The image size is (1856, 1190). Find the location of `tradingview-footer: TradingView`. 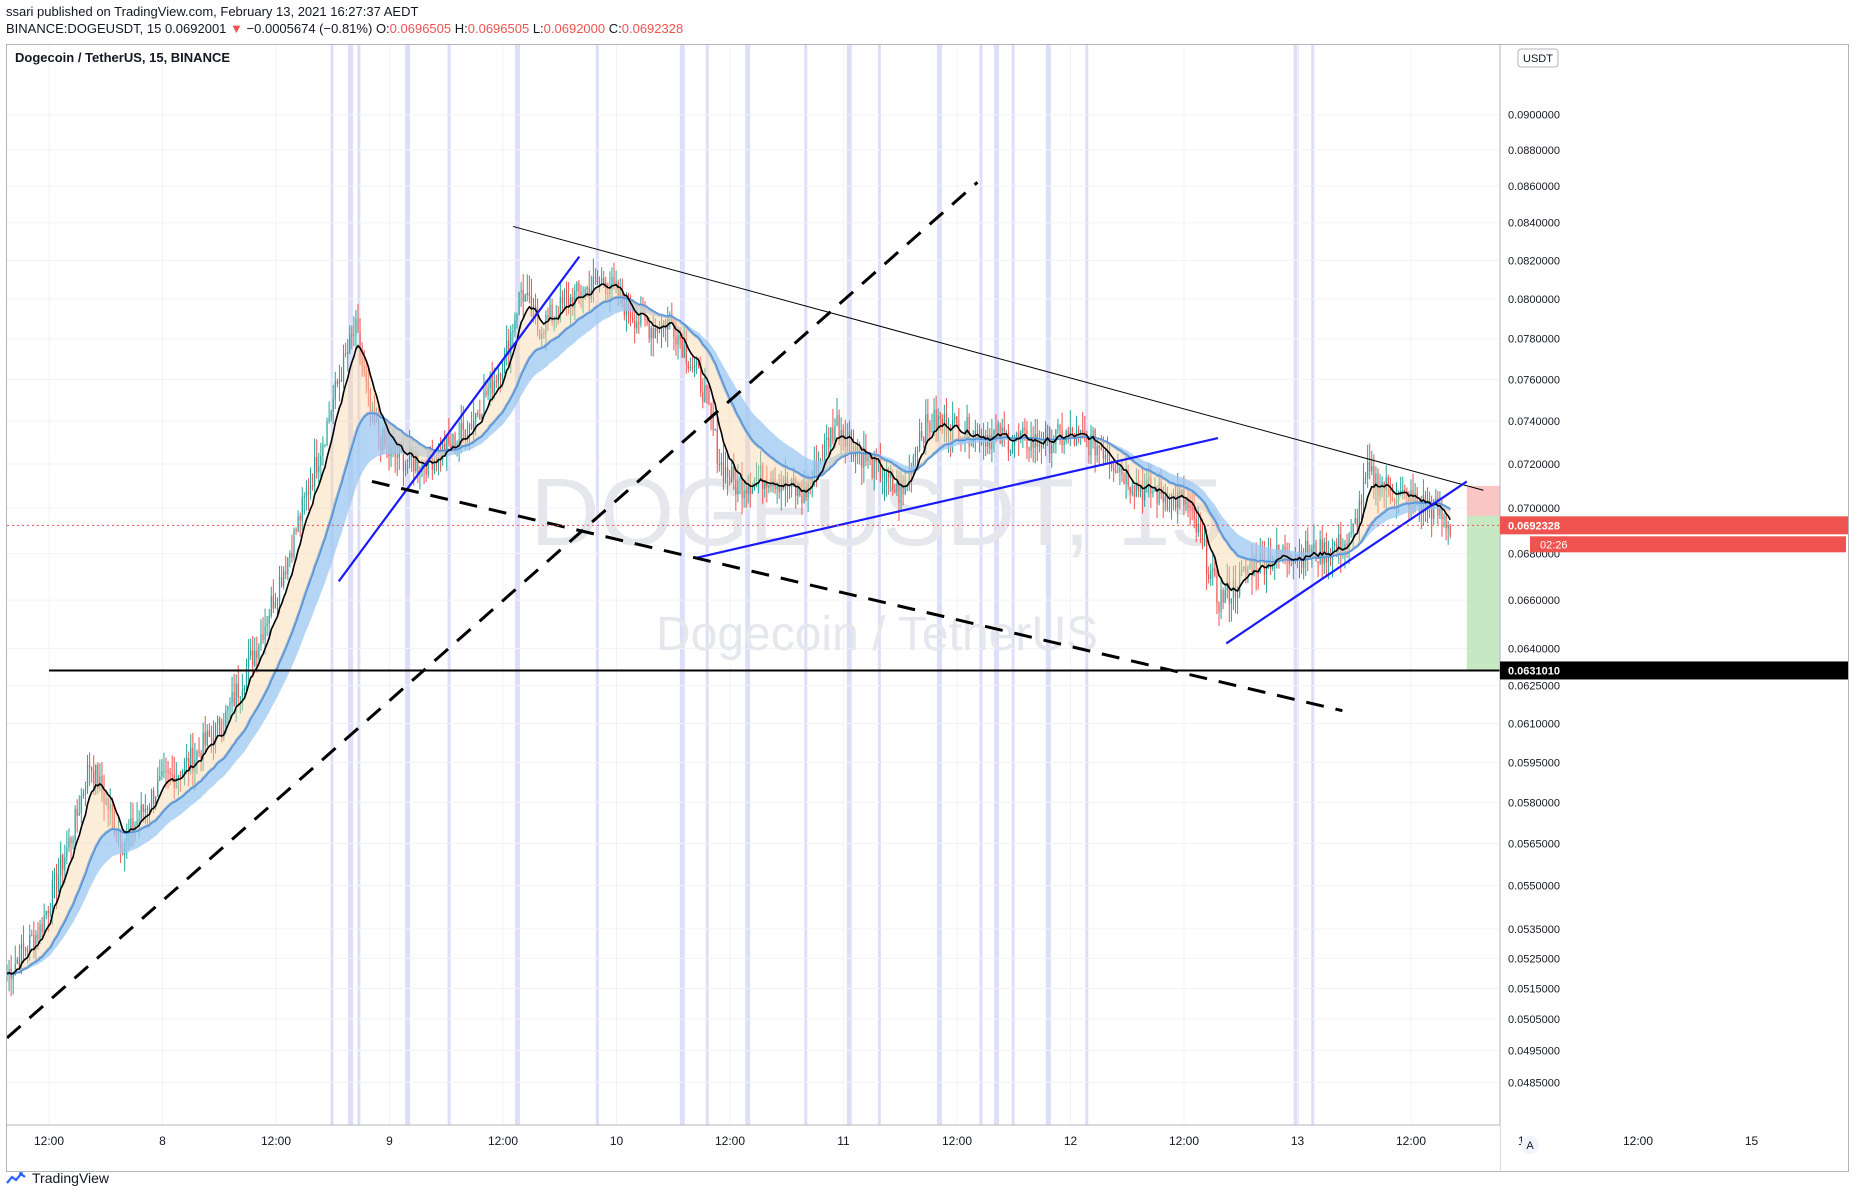

tradingview-footer: TradingView is located at coordinates (57, 1178).